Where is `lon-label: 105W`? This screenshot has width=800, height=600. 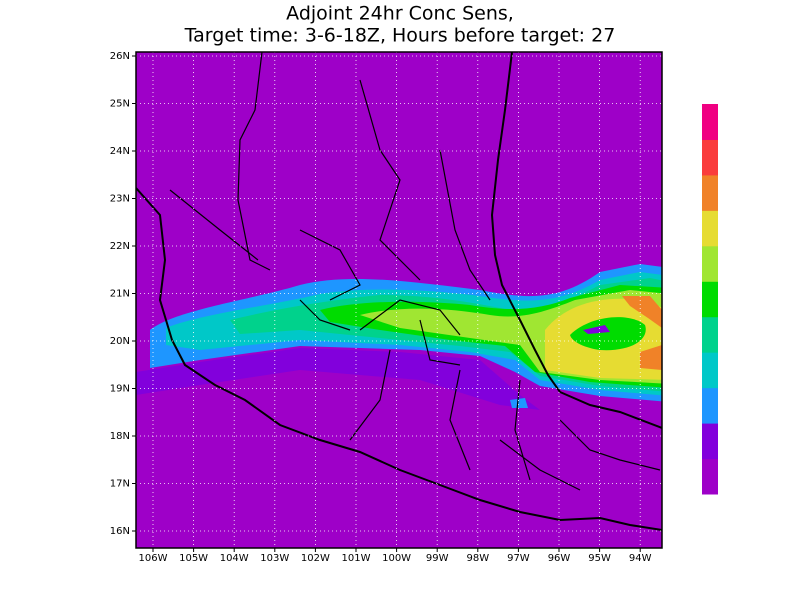 lon-label: 105W is located at coordinates (193, 558).